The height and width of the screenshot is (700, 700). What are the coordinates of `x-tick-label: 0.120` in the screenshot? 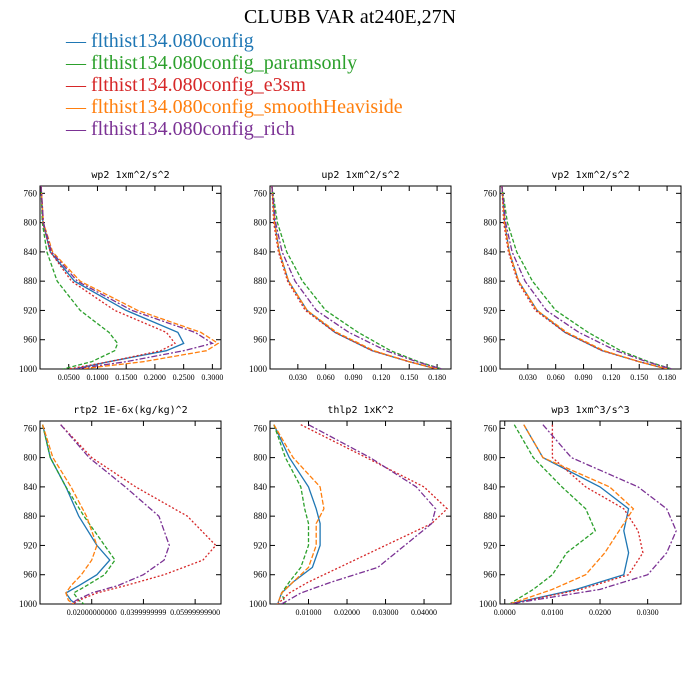 It's located at (381, 377).